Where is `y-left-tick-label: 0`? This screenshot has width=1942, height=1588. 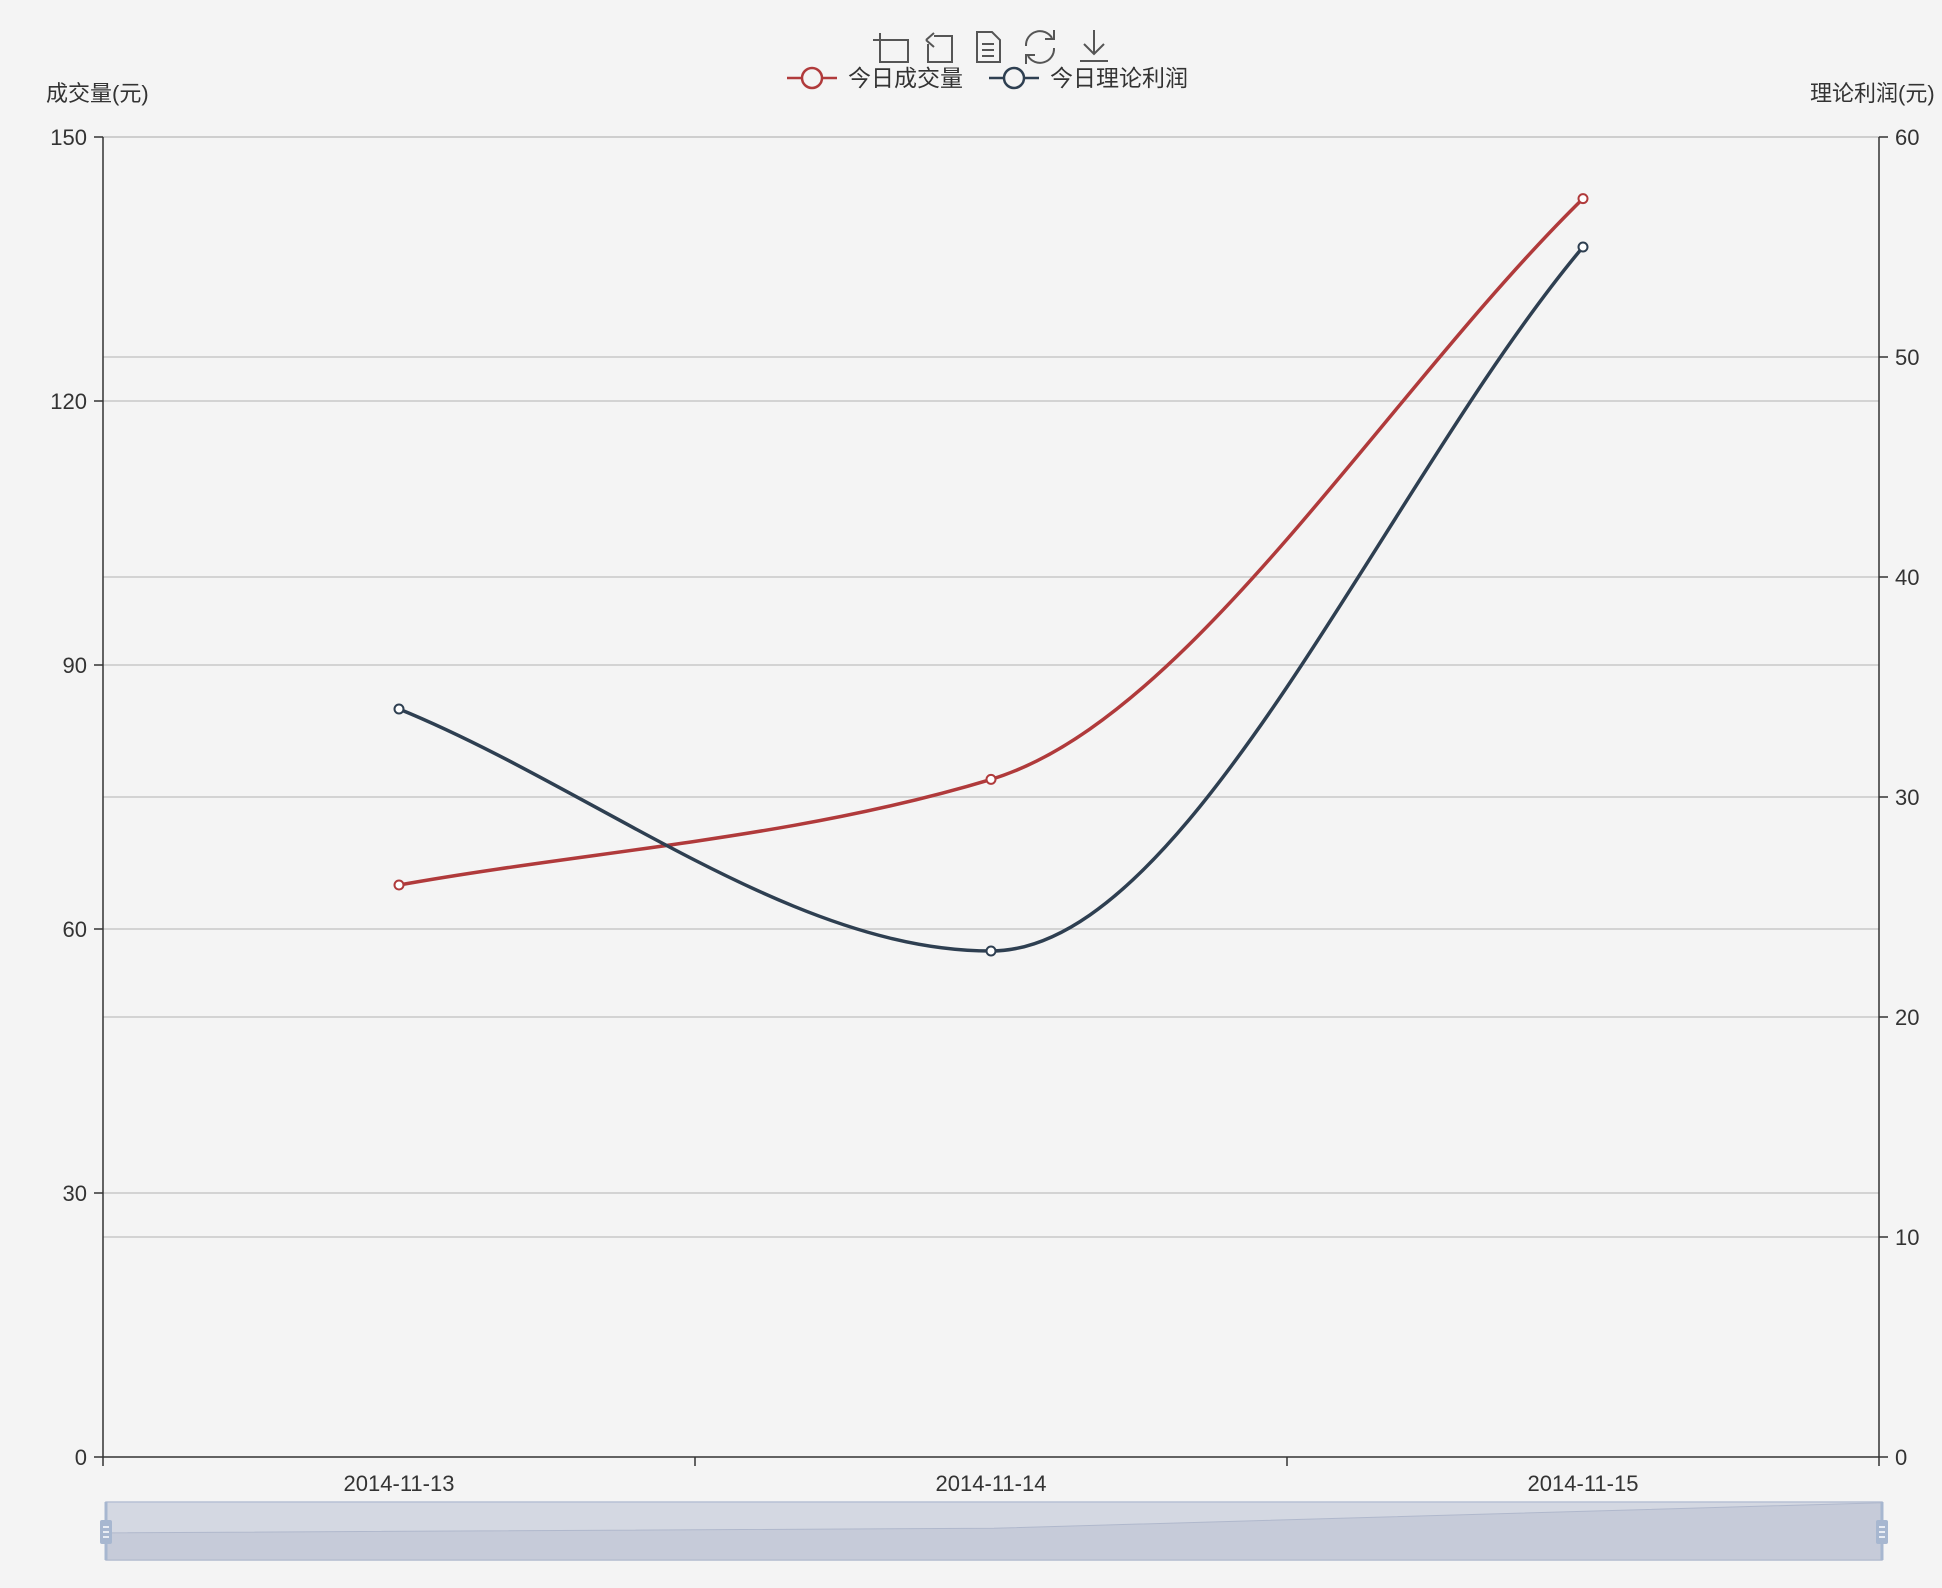
y-left-tick-label: 0 is located at coordinates (81, 1457).